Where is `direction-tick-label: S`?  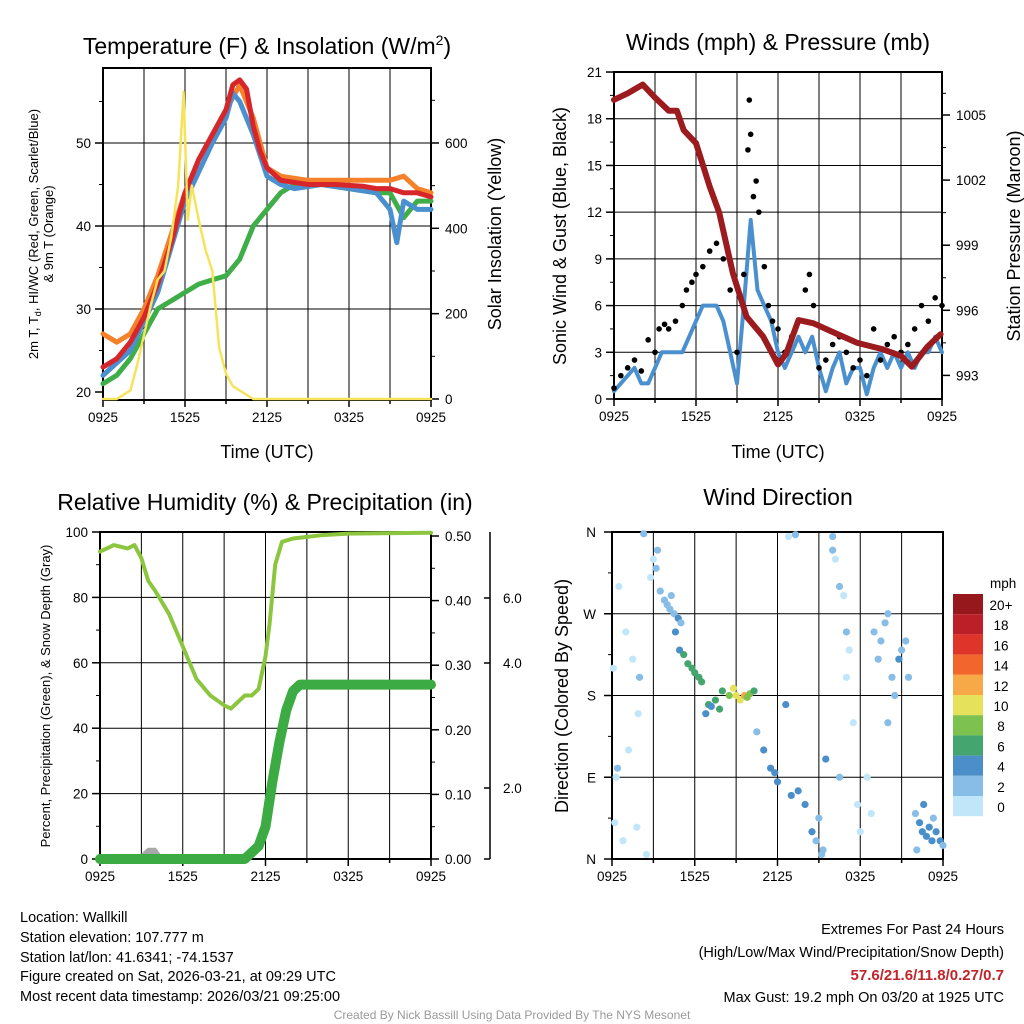 direction-tick-label: S is located at coordinates (591, 696).